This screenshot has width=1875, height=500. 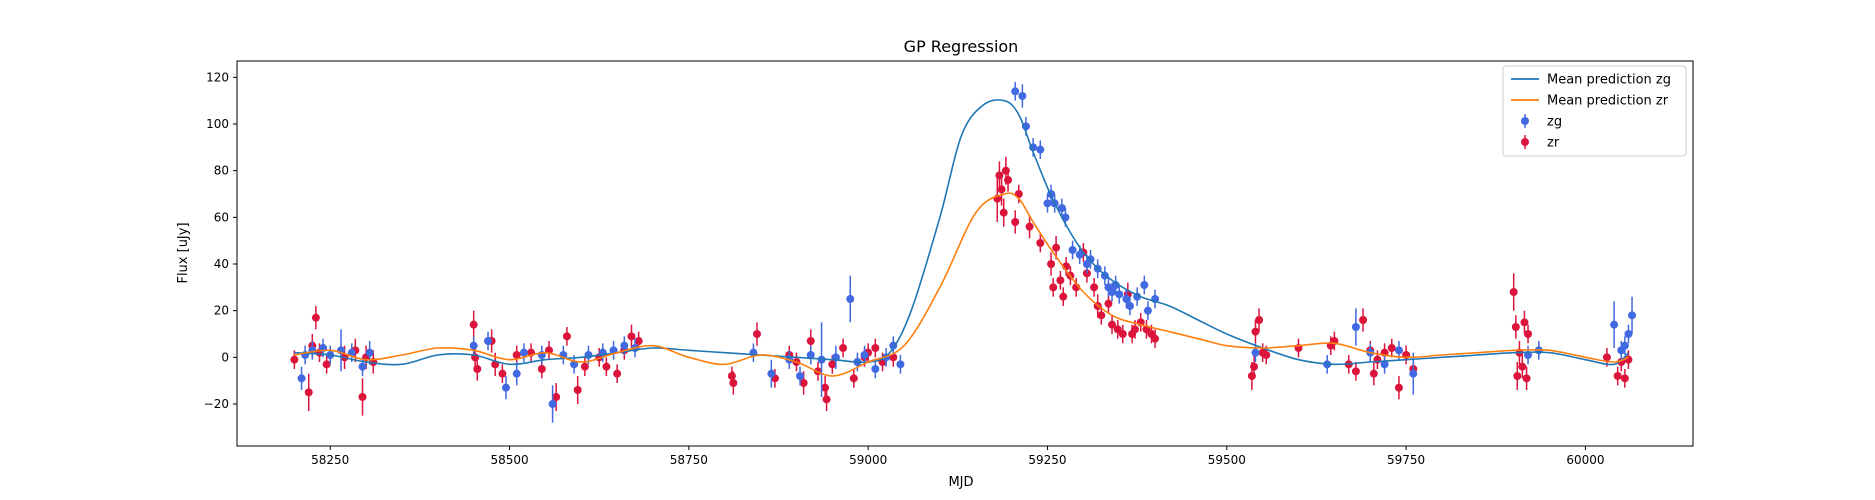 What do you see at coordinates (1554, 122) in the screenshot?
I see `legend-label: zg` at bounding box center [1554, 122].